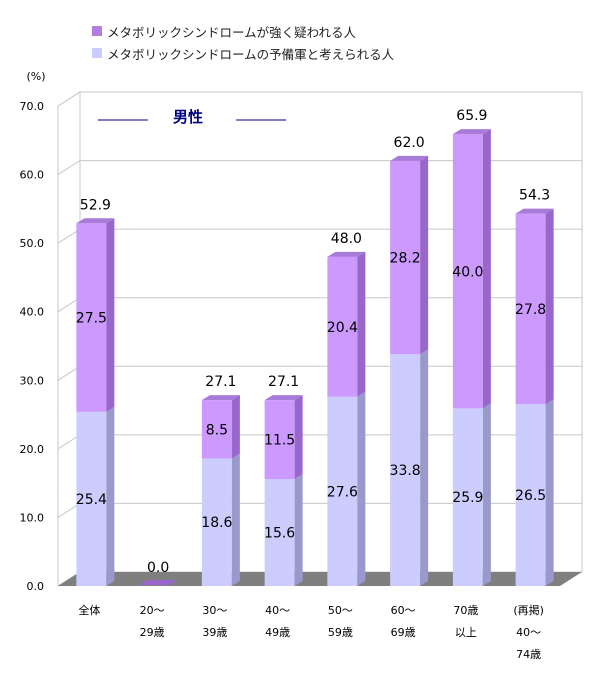 This screenshot has width=604, height=683. Describe the element at coordinates (97, 53) in the screenshot. I see `legend-swatch-reserve` at that location.